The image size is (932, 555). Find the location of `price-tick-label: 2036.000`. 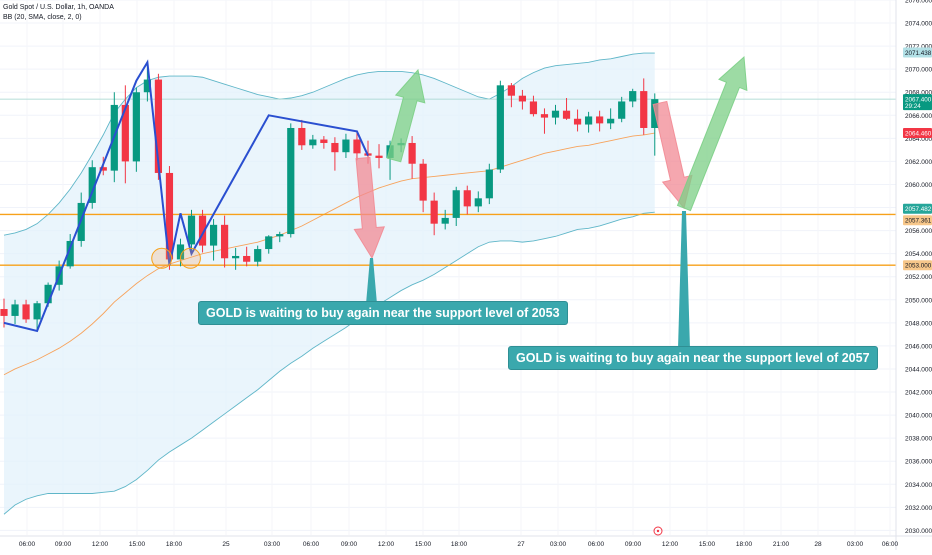

price-tick-label: 2036.000 is located at coordinates (918, 462).